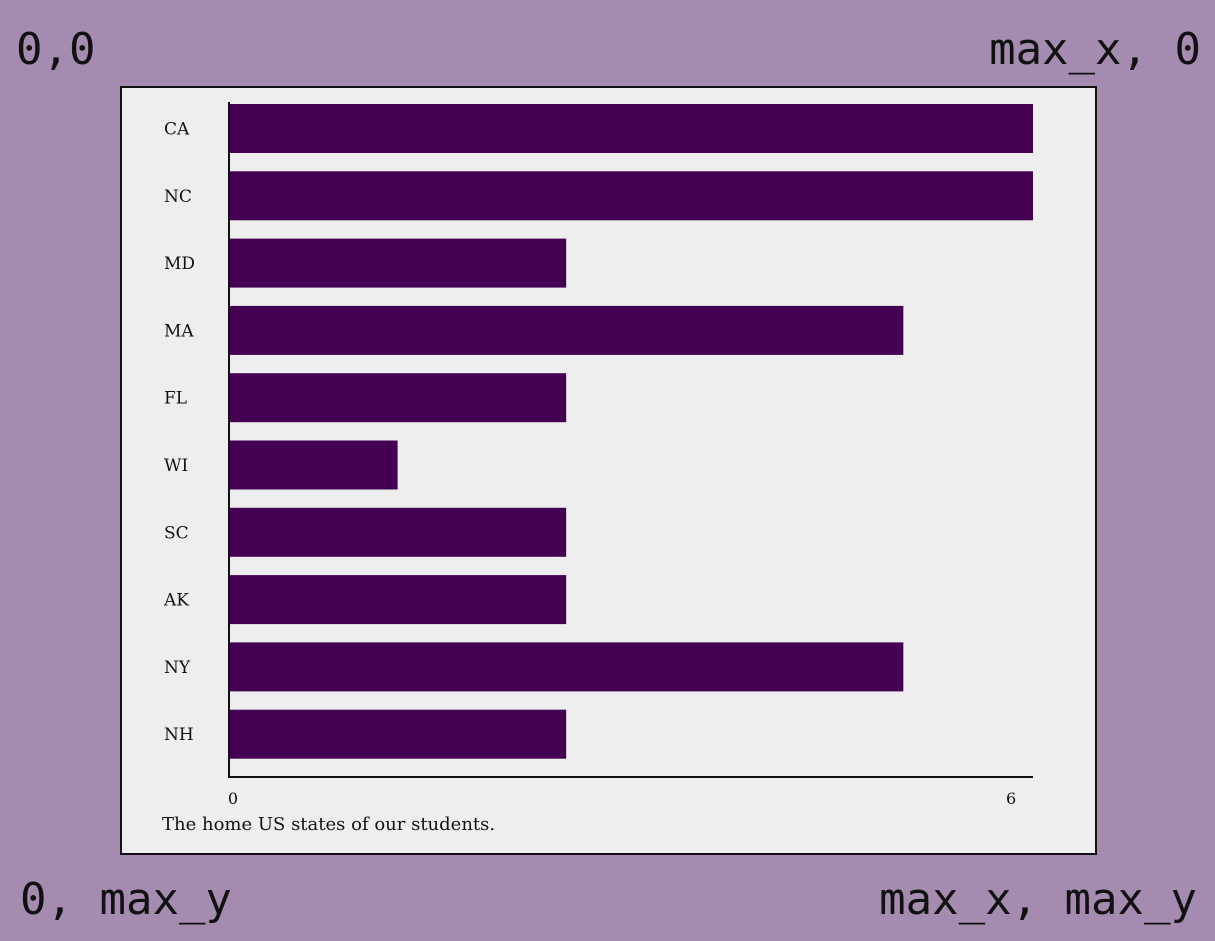  I want to click on corner-label-top-right: max_x, 0, so click(1095, 49).